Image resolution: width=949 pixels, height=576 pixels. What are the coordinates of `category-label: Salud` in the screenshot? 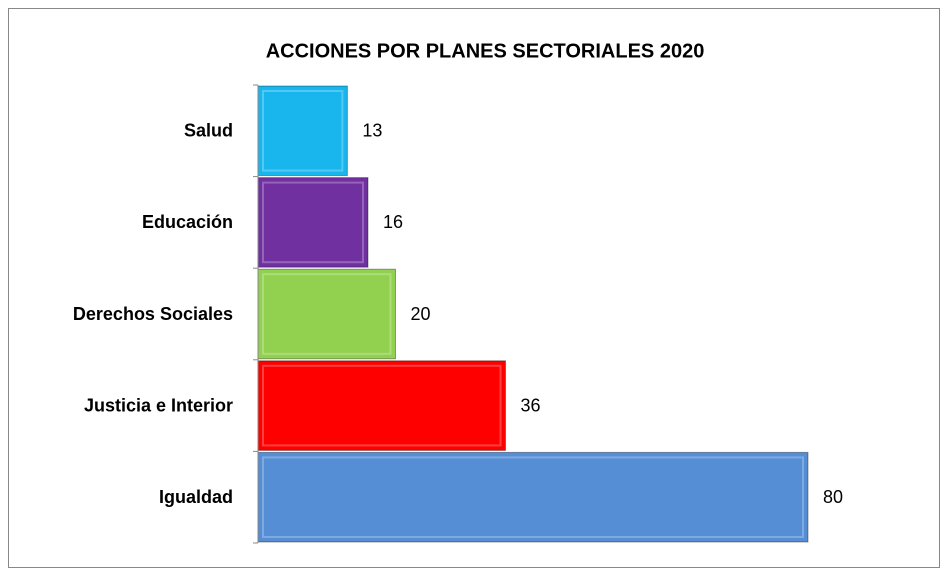 It's located at (208, 131).